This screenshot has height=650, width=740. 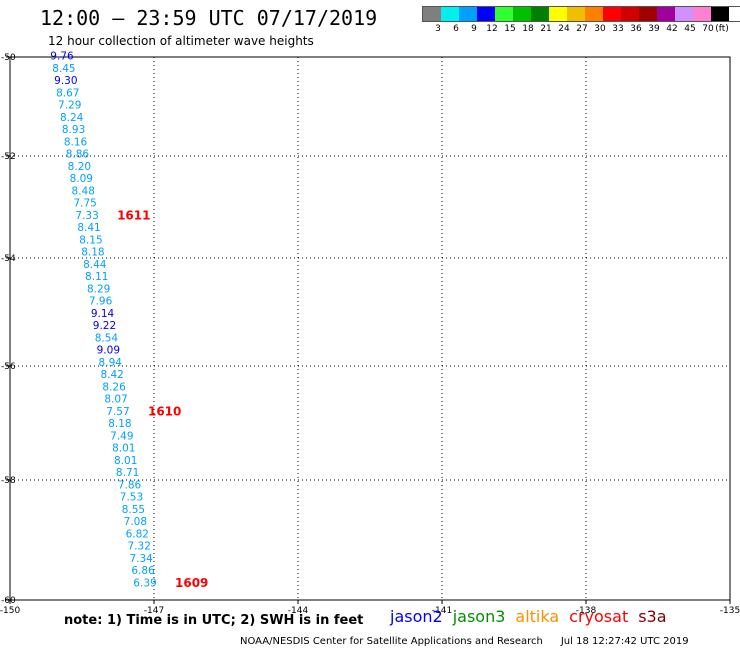 I want to click on wave-height-label: 7.57, so click(x=117, y=412).